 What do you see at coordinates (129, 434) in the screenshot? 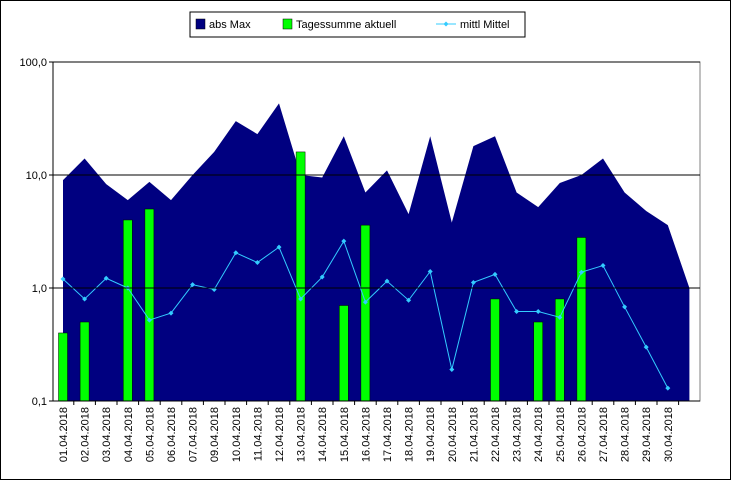
I see `x-tick-label: 04.04.2018` at bounding box center [129, 434].